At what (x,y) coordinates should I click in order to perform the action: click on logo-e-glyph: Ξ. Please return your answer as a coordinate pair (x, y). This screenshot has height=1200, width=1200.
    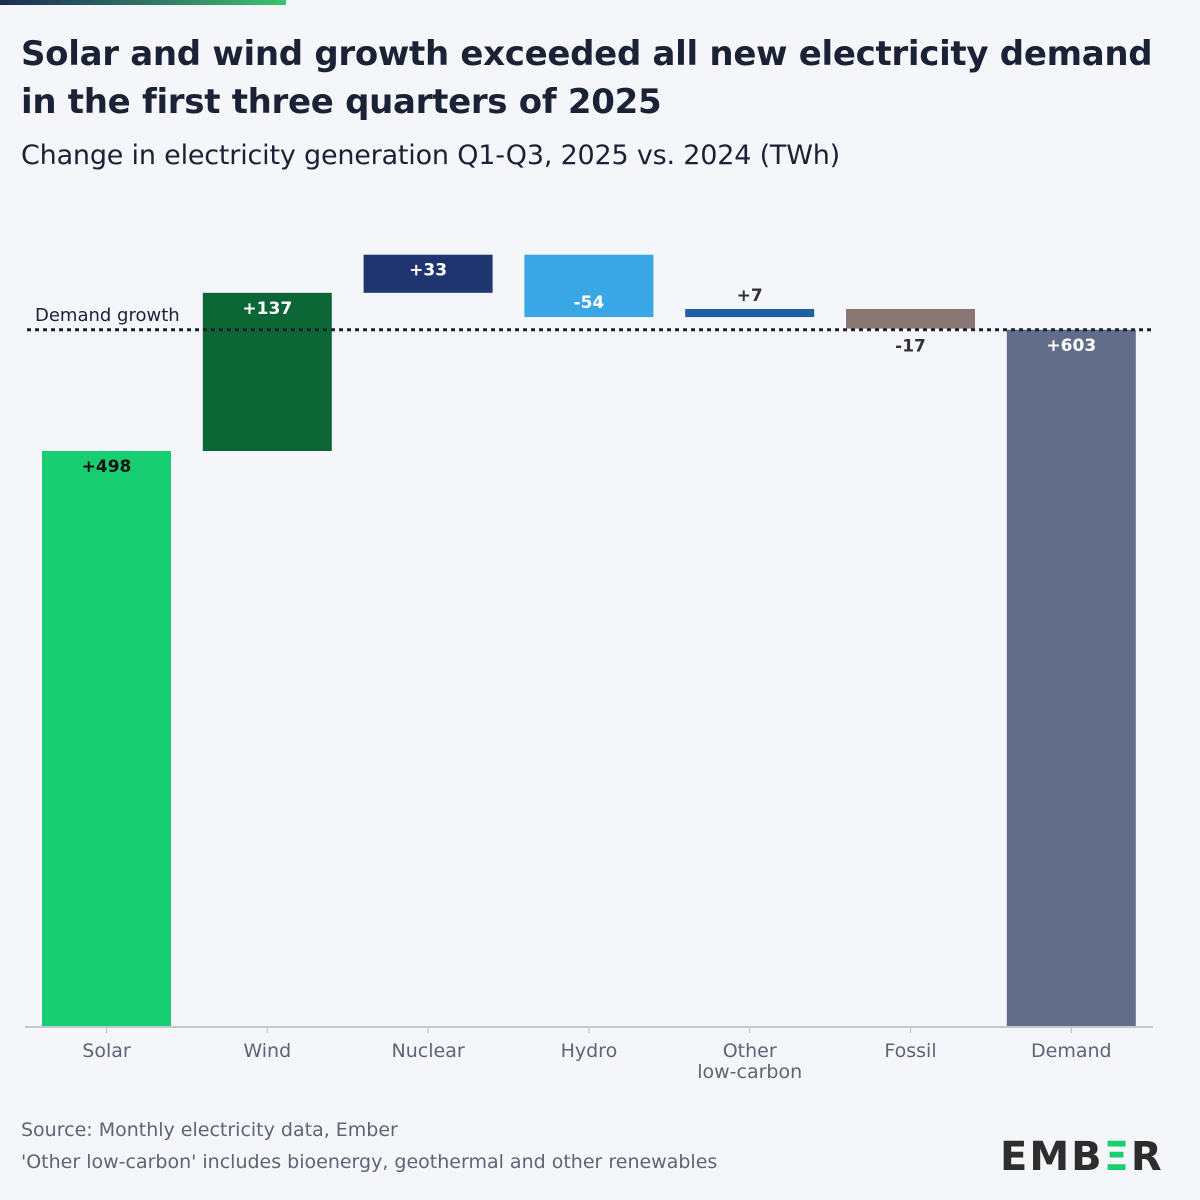
    Looking at the image, I should click on (1117, 1157).